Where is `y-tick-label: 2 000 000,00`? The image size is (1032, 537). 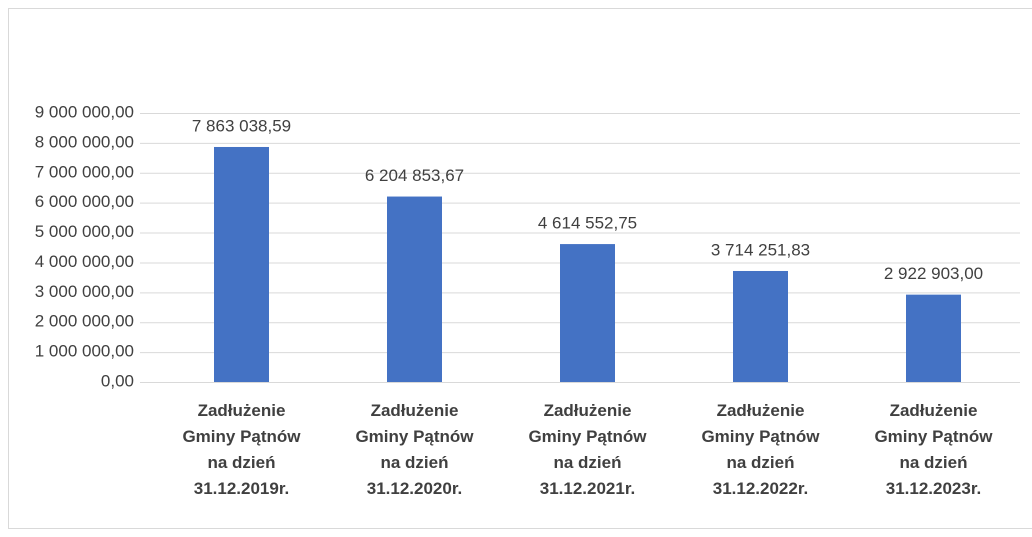
y-tick-label: 2 000 000,00 is located at coordinates (84, 321).